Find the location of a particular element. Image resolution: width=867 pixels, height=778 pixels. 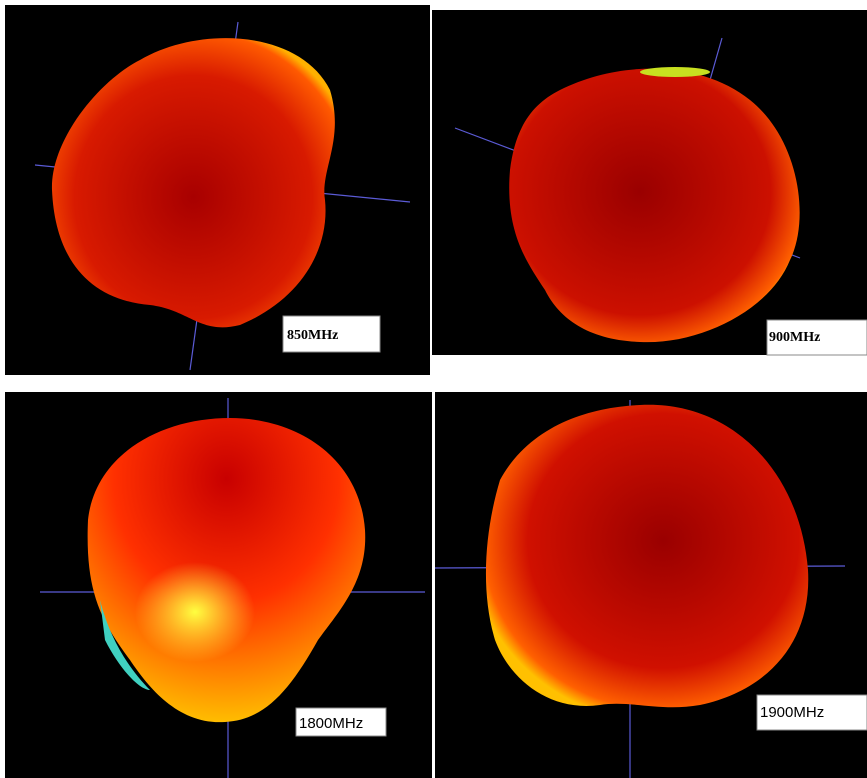

frequency-label: 900MHz is located at coordinates (794, 337).